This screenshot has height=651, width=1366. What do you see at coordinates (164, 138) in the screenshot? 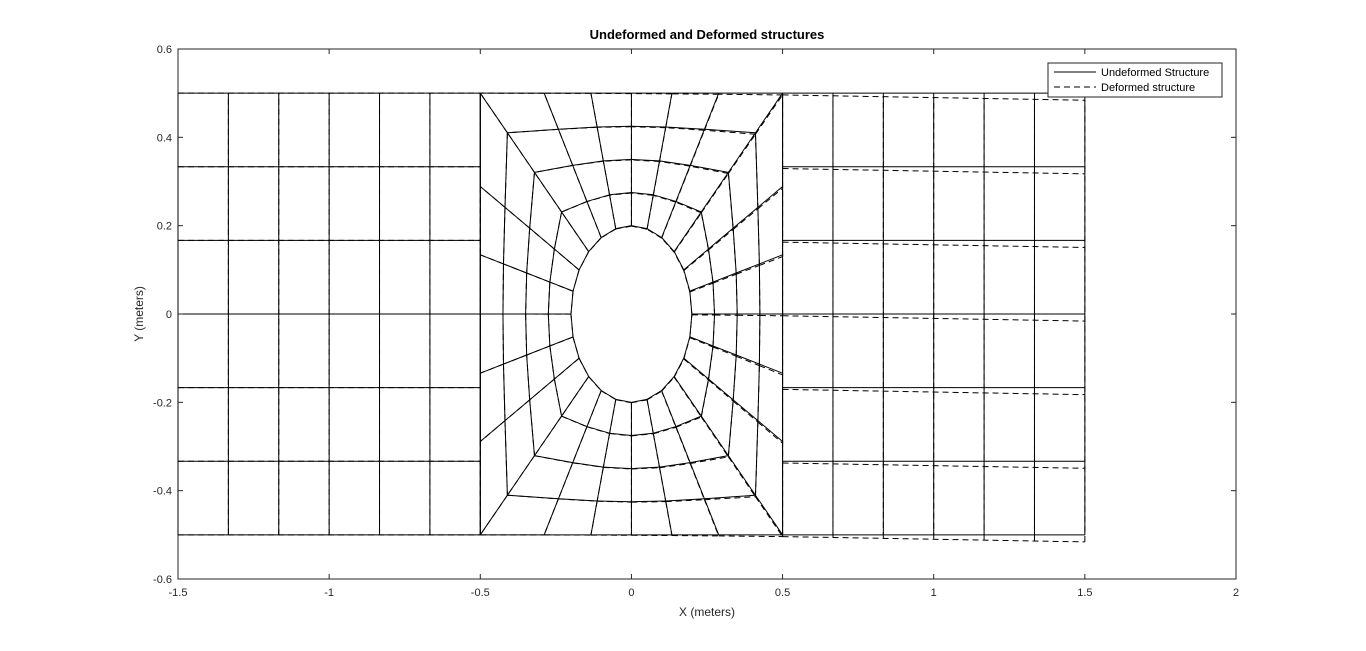
I see `y-tick-label: 0.4` at bounding box center [164, 138].